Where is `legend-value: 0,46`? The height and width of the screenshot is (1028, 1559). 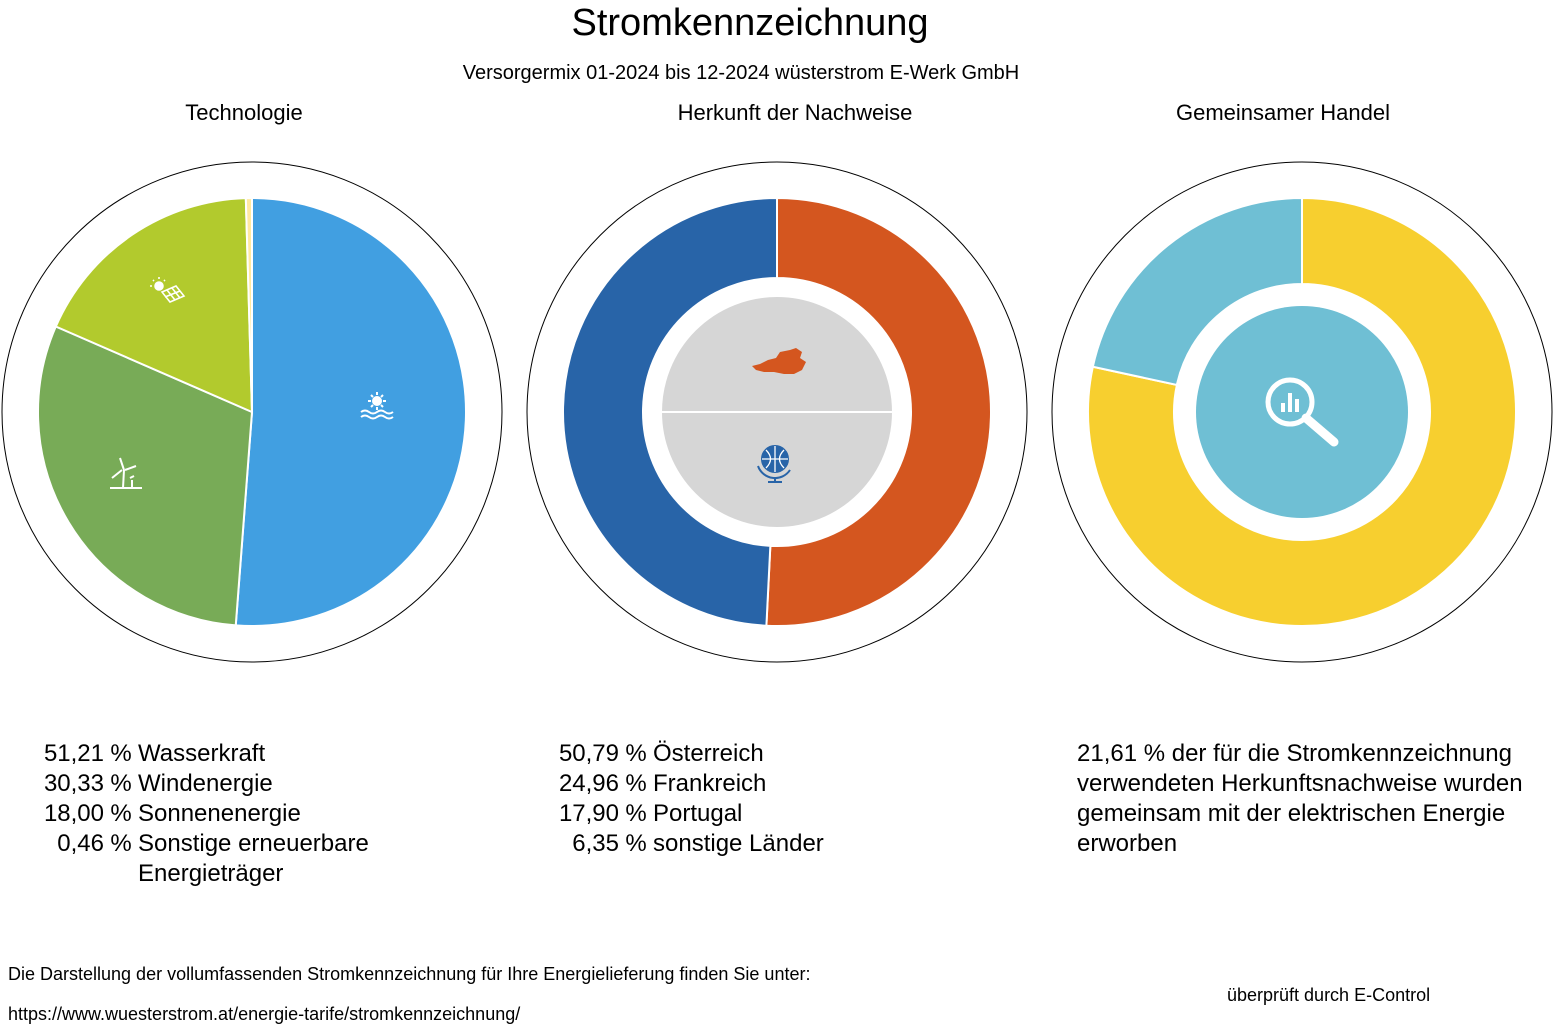
legend-value: 0,46 is located at coordinates (80, 843).